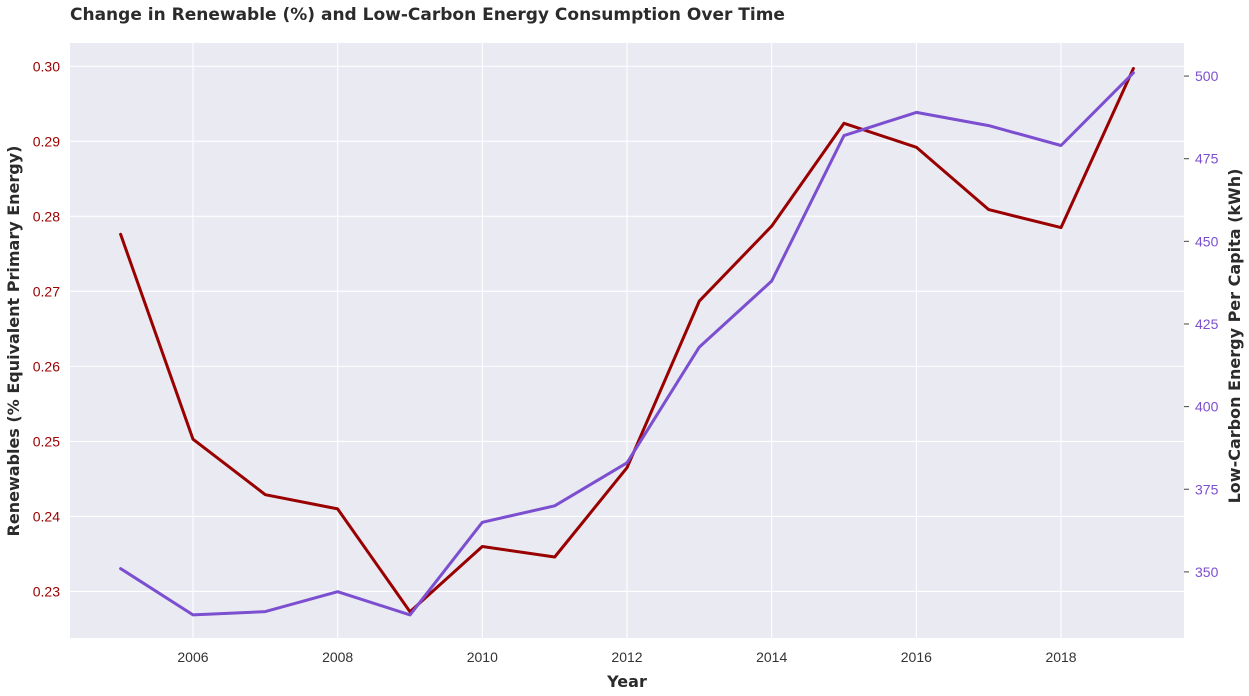 This screenshot has height=696, width=1249. I want to click on x-tick-label: 2012, so click(626, 657).